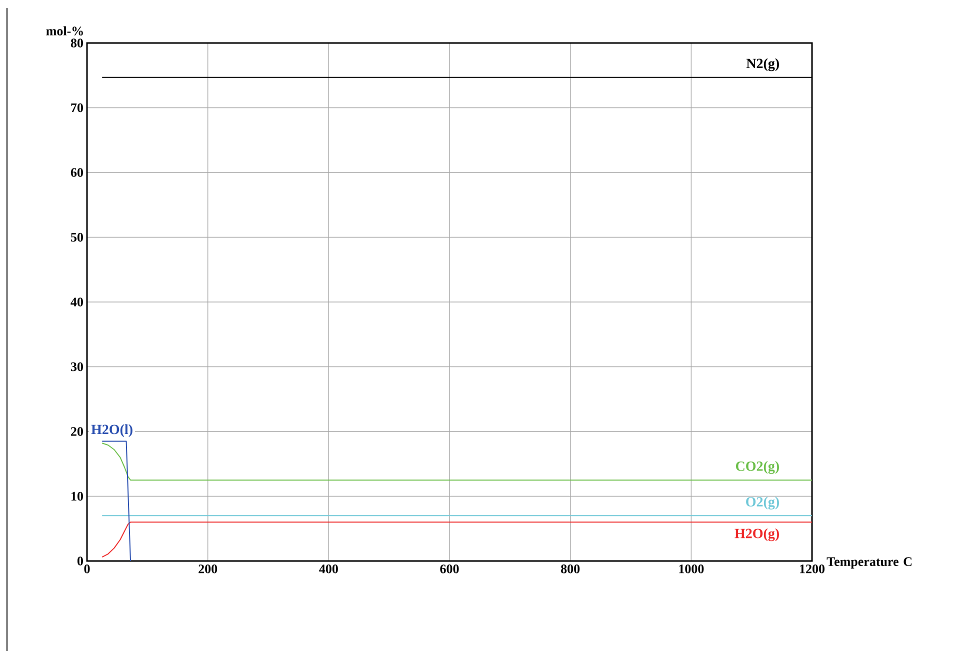 This screenshot has width=957, height=652. What do you see at coordinates (328, 569) in the screenshot?
I see `x-tick-label: 400` at bounding box center [328, 569].